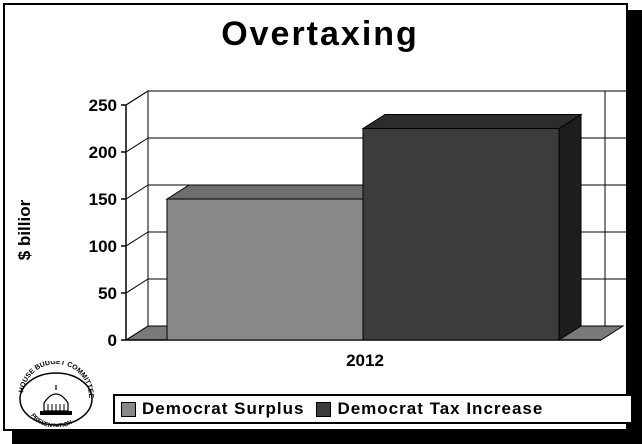  I want to click on bar-side, so click(570, 227).